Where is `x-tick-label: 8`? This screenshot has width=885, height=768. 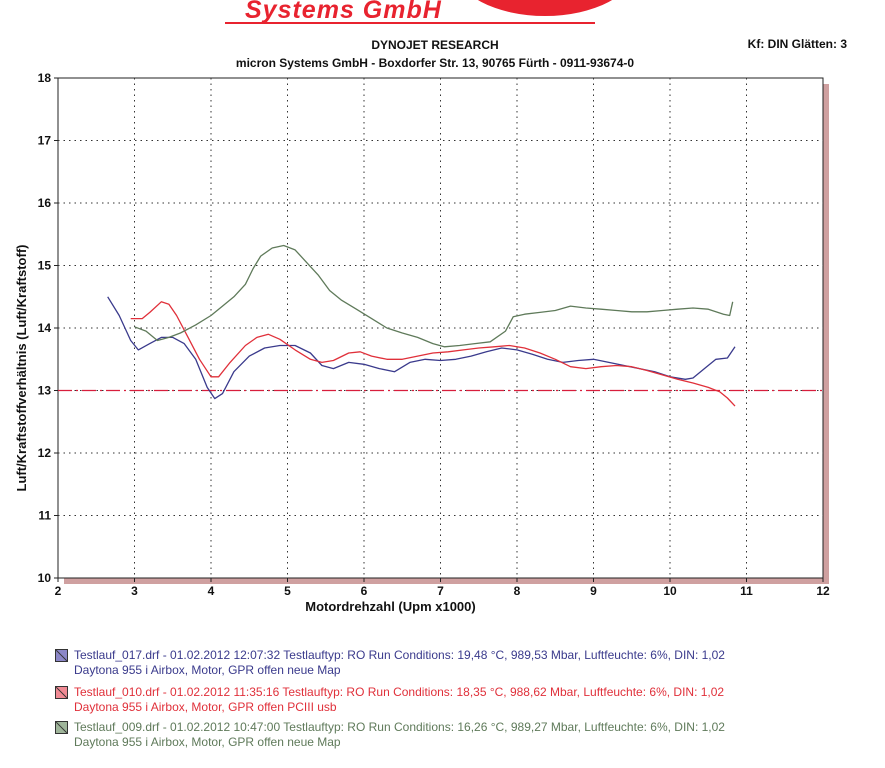
x-tick-label: 8 is located at coordinates (517, 591).